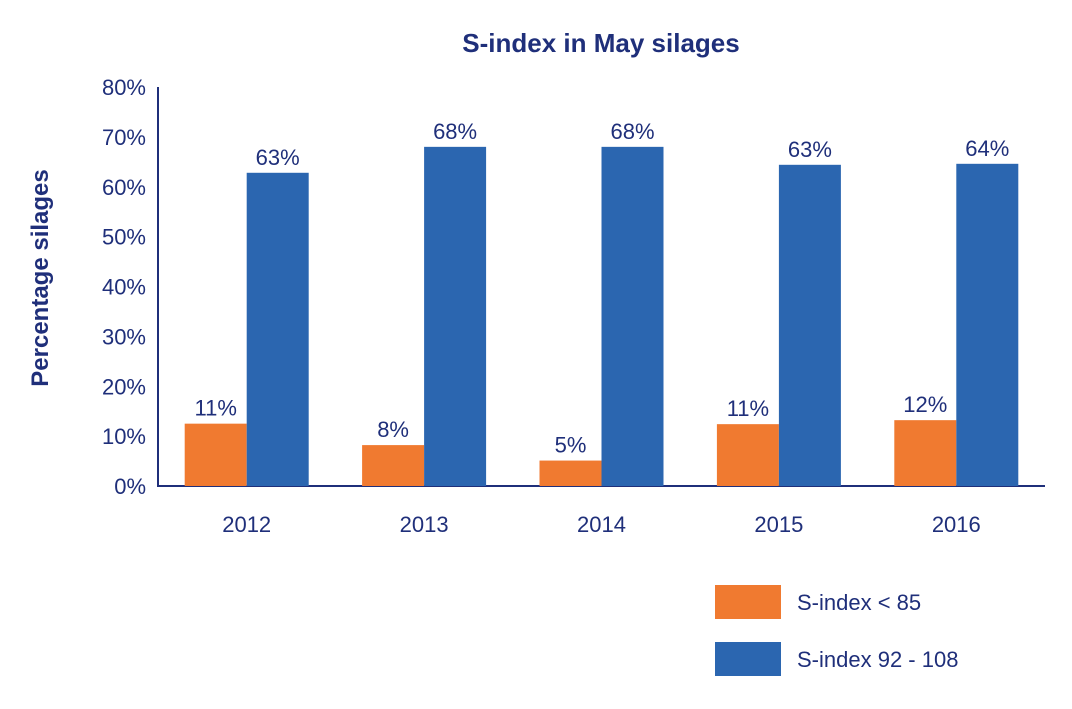  Describe the element at coordinates (956, 524) in the screenshot. I see `x-tick-label: 2016` at that location.